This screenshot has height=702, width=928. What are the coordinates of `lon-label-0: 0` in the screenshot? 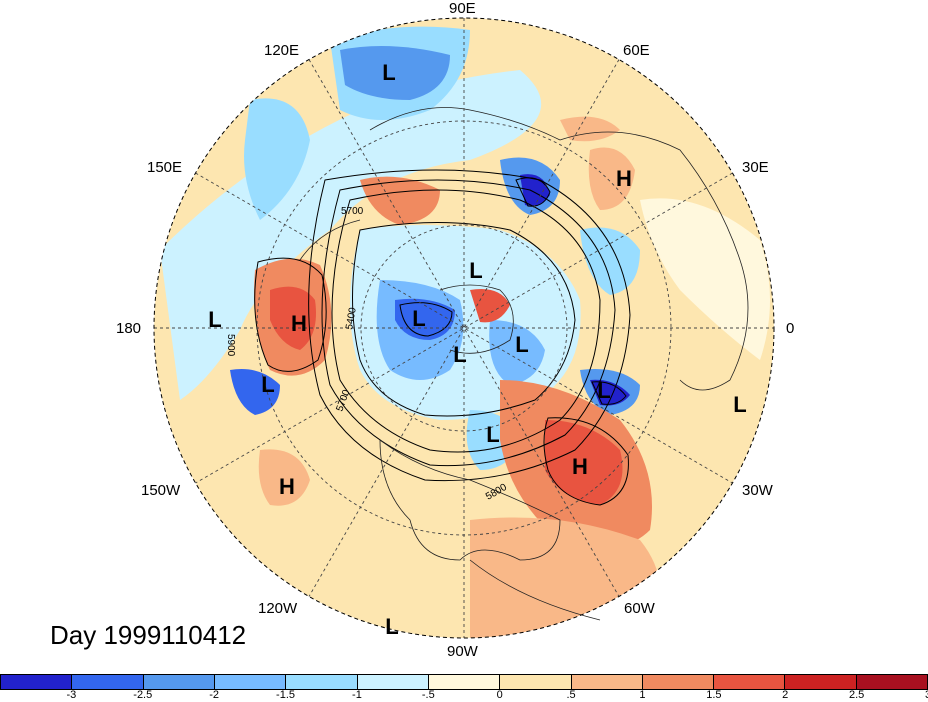 It's located at (790, 328).